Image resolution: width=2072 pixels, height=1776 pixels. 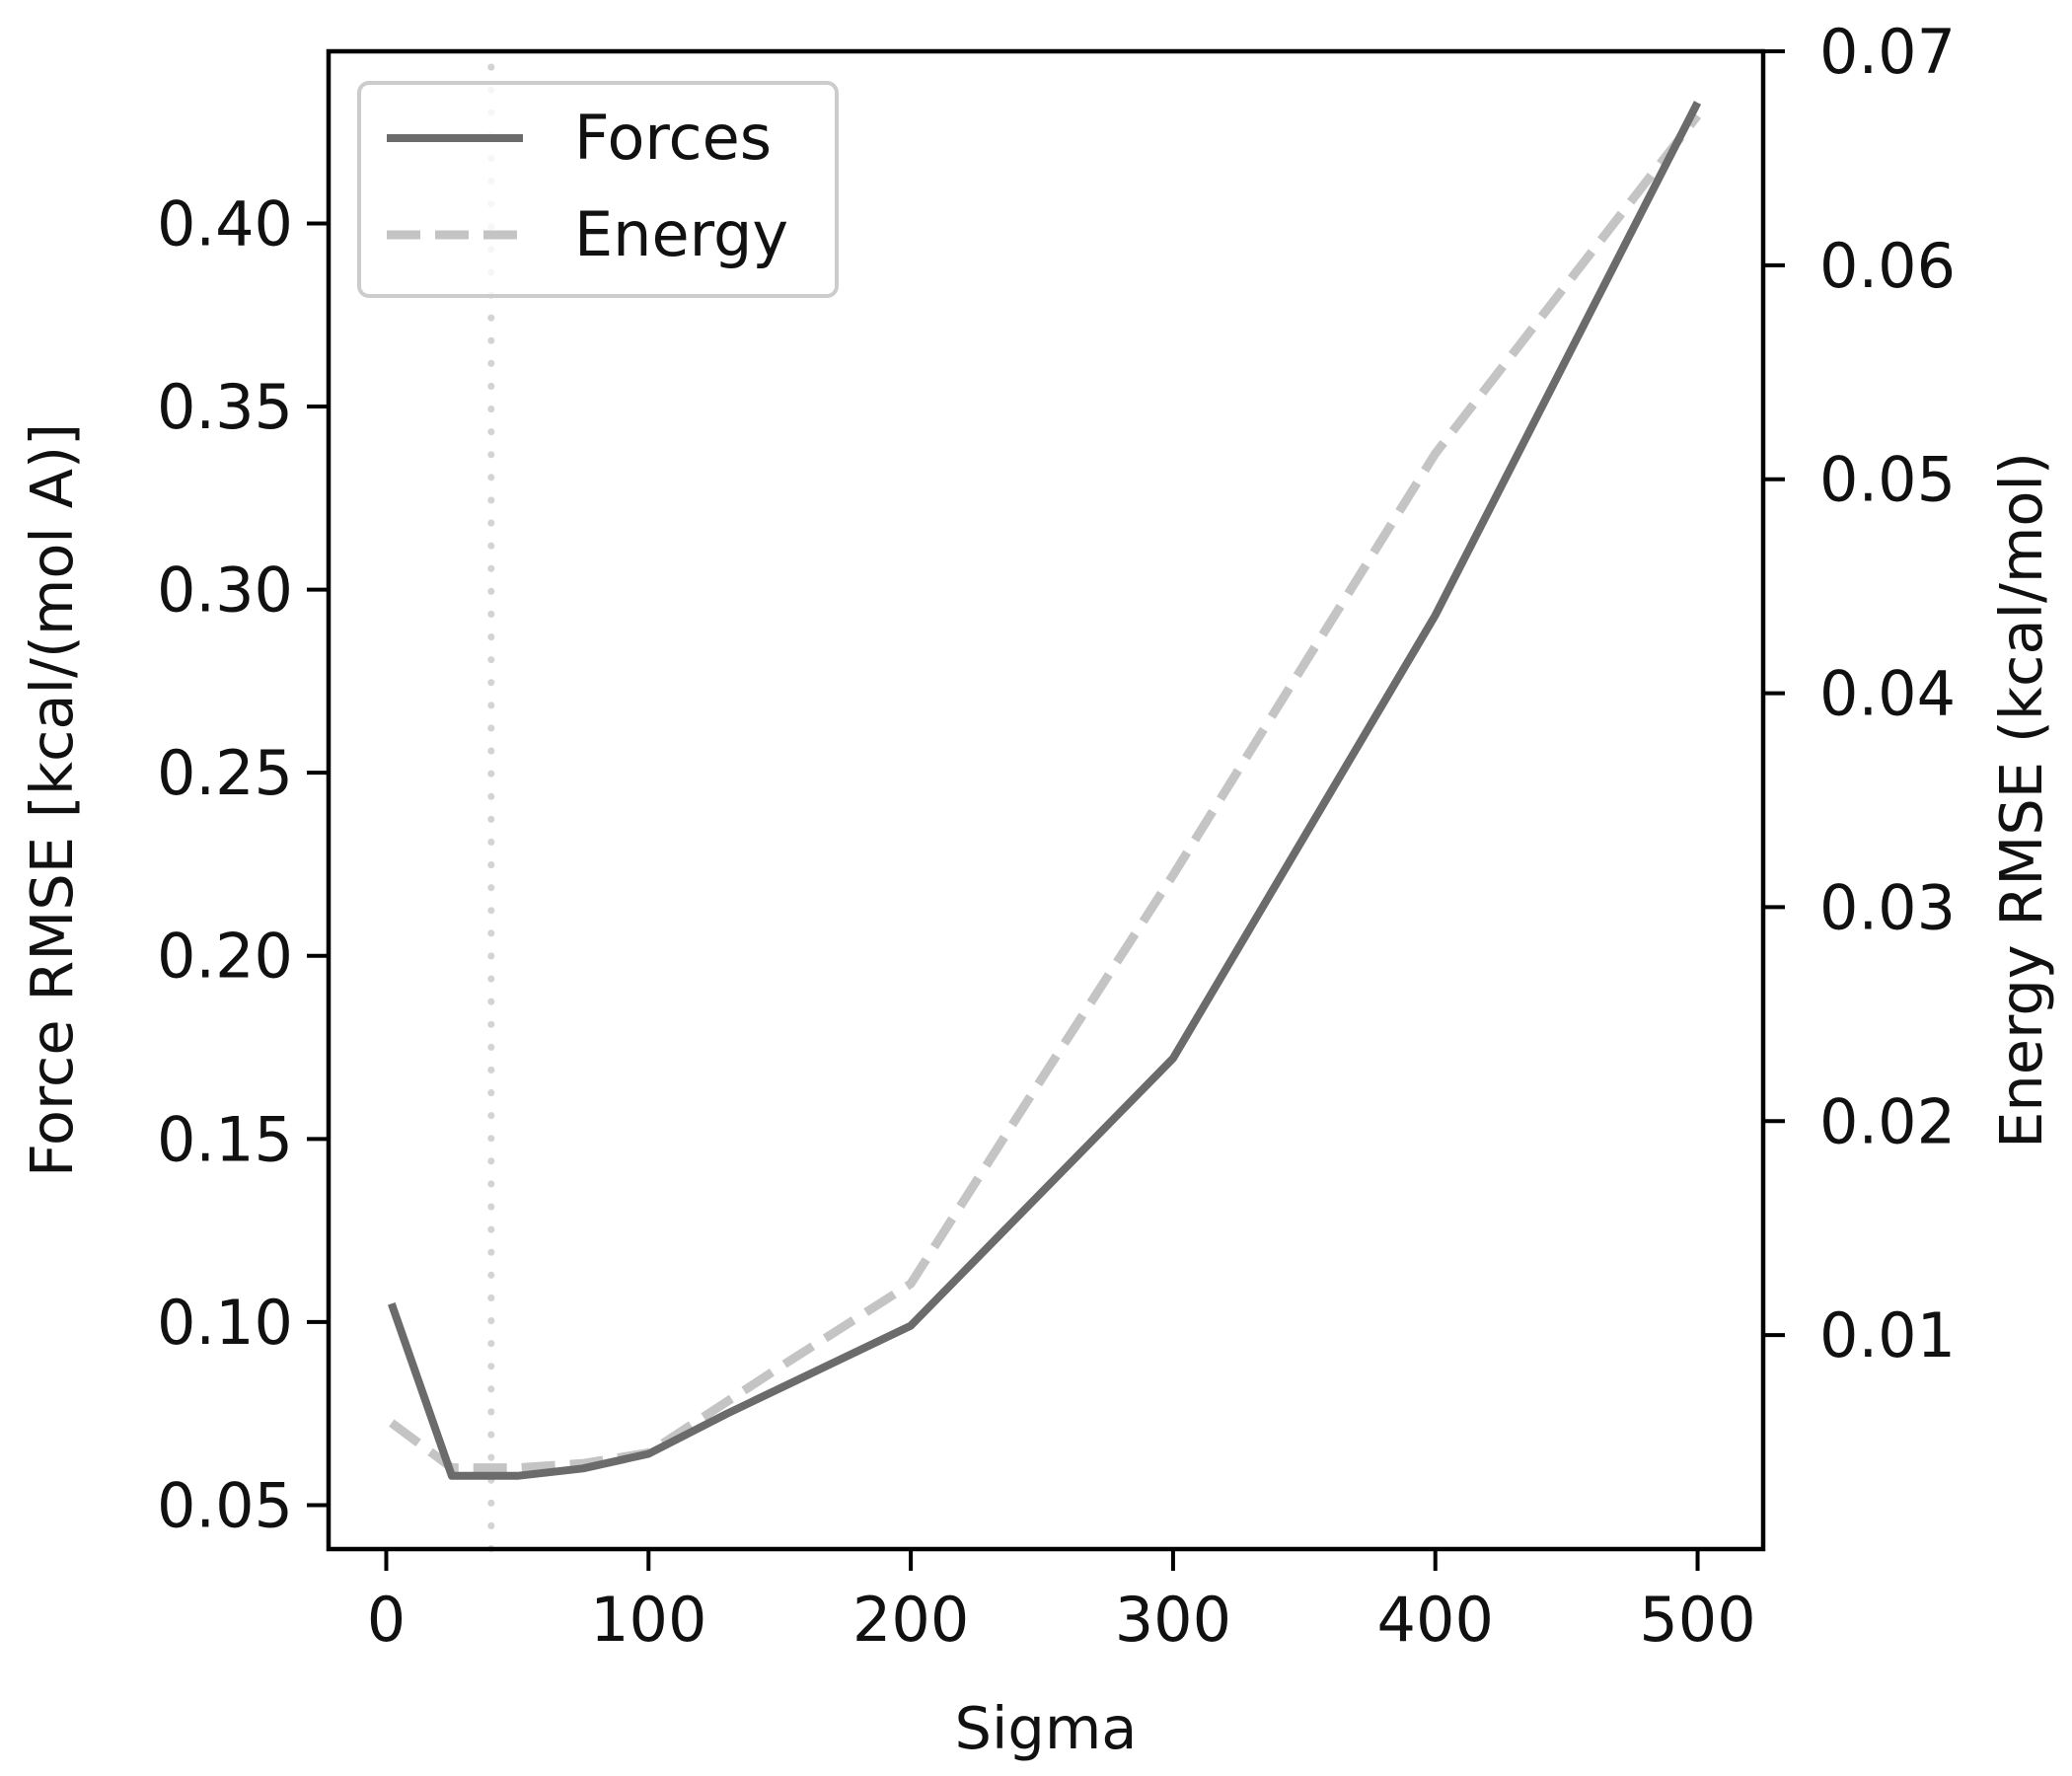 What do you see at coordinates (911, 1620) in the screenshot?
I see `x-tick-label: 200` at bounding box center [911, 1620].